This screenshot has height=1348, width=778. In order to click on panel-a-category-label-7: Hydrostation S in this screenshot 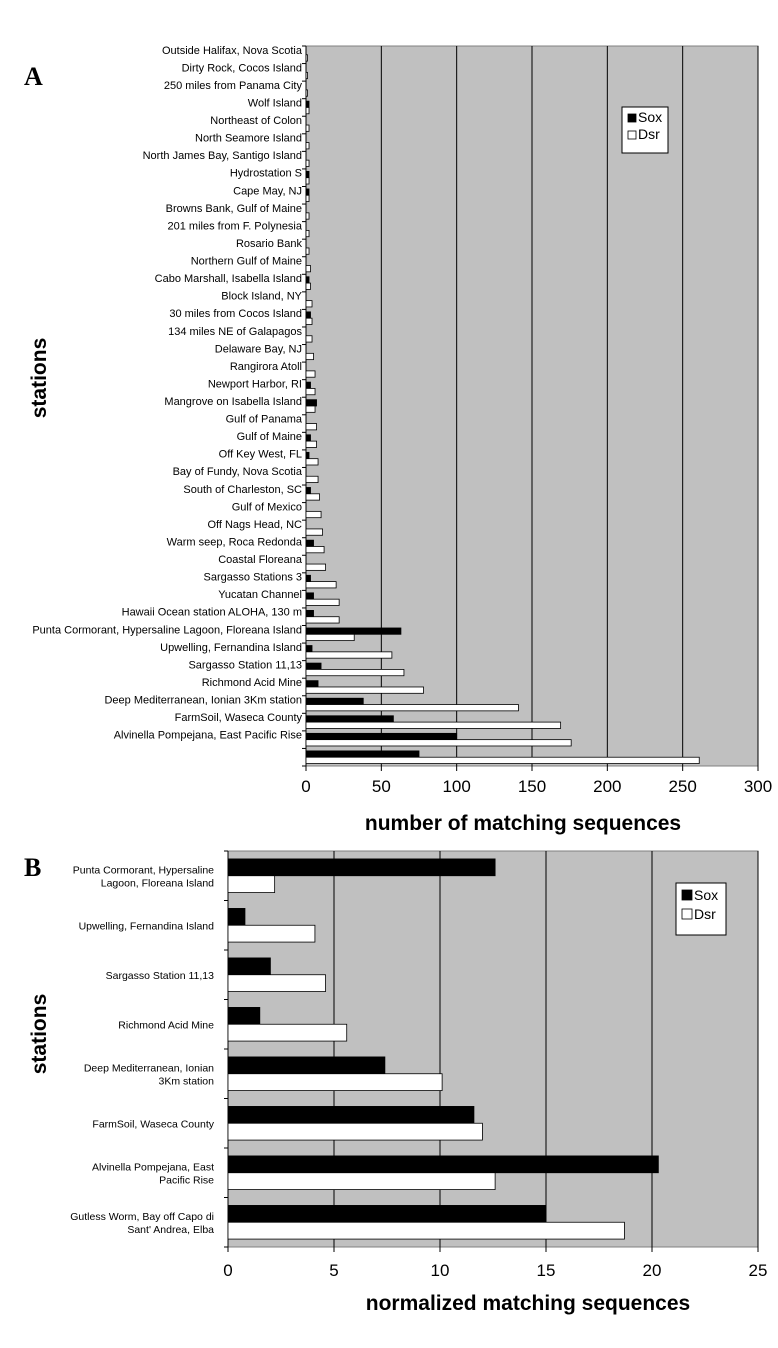, I will do `click(266, 174)`.